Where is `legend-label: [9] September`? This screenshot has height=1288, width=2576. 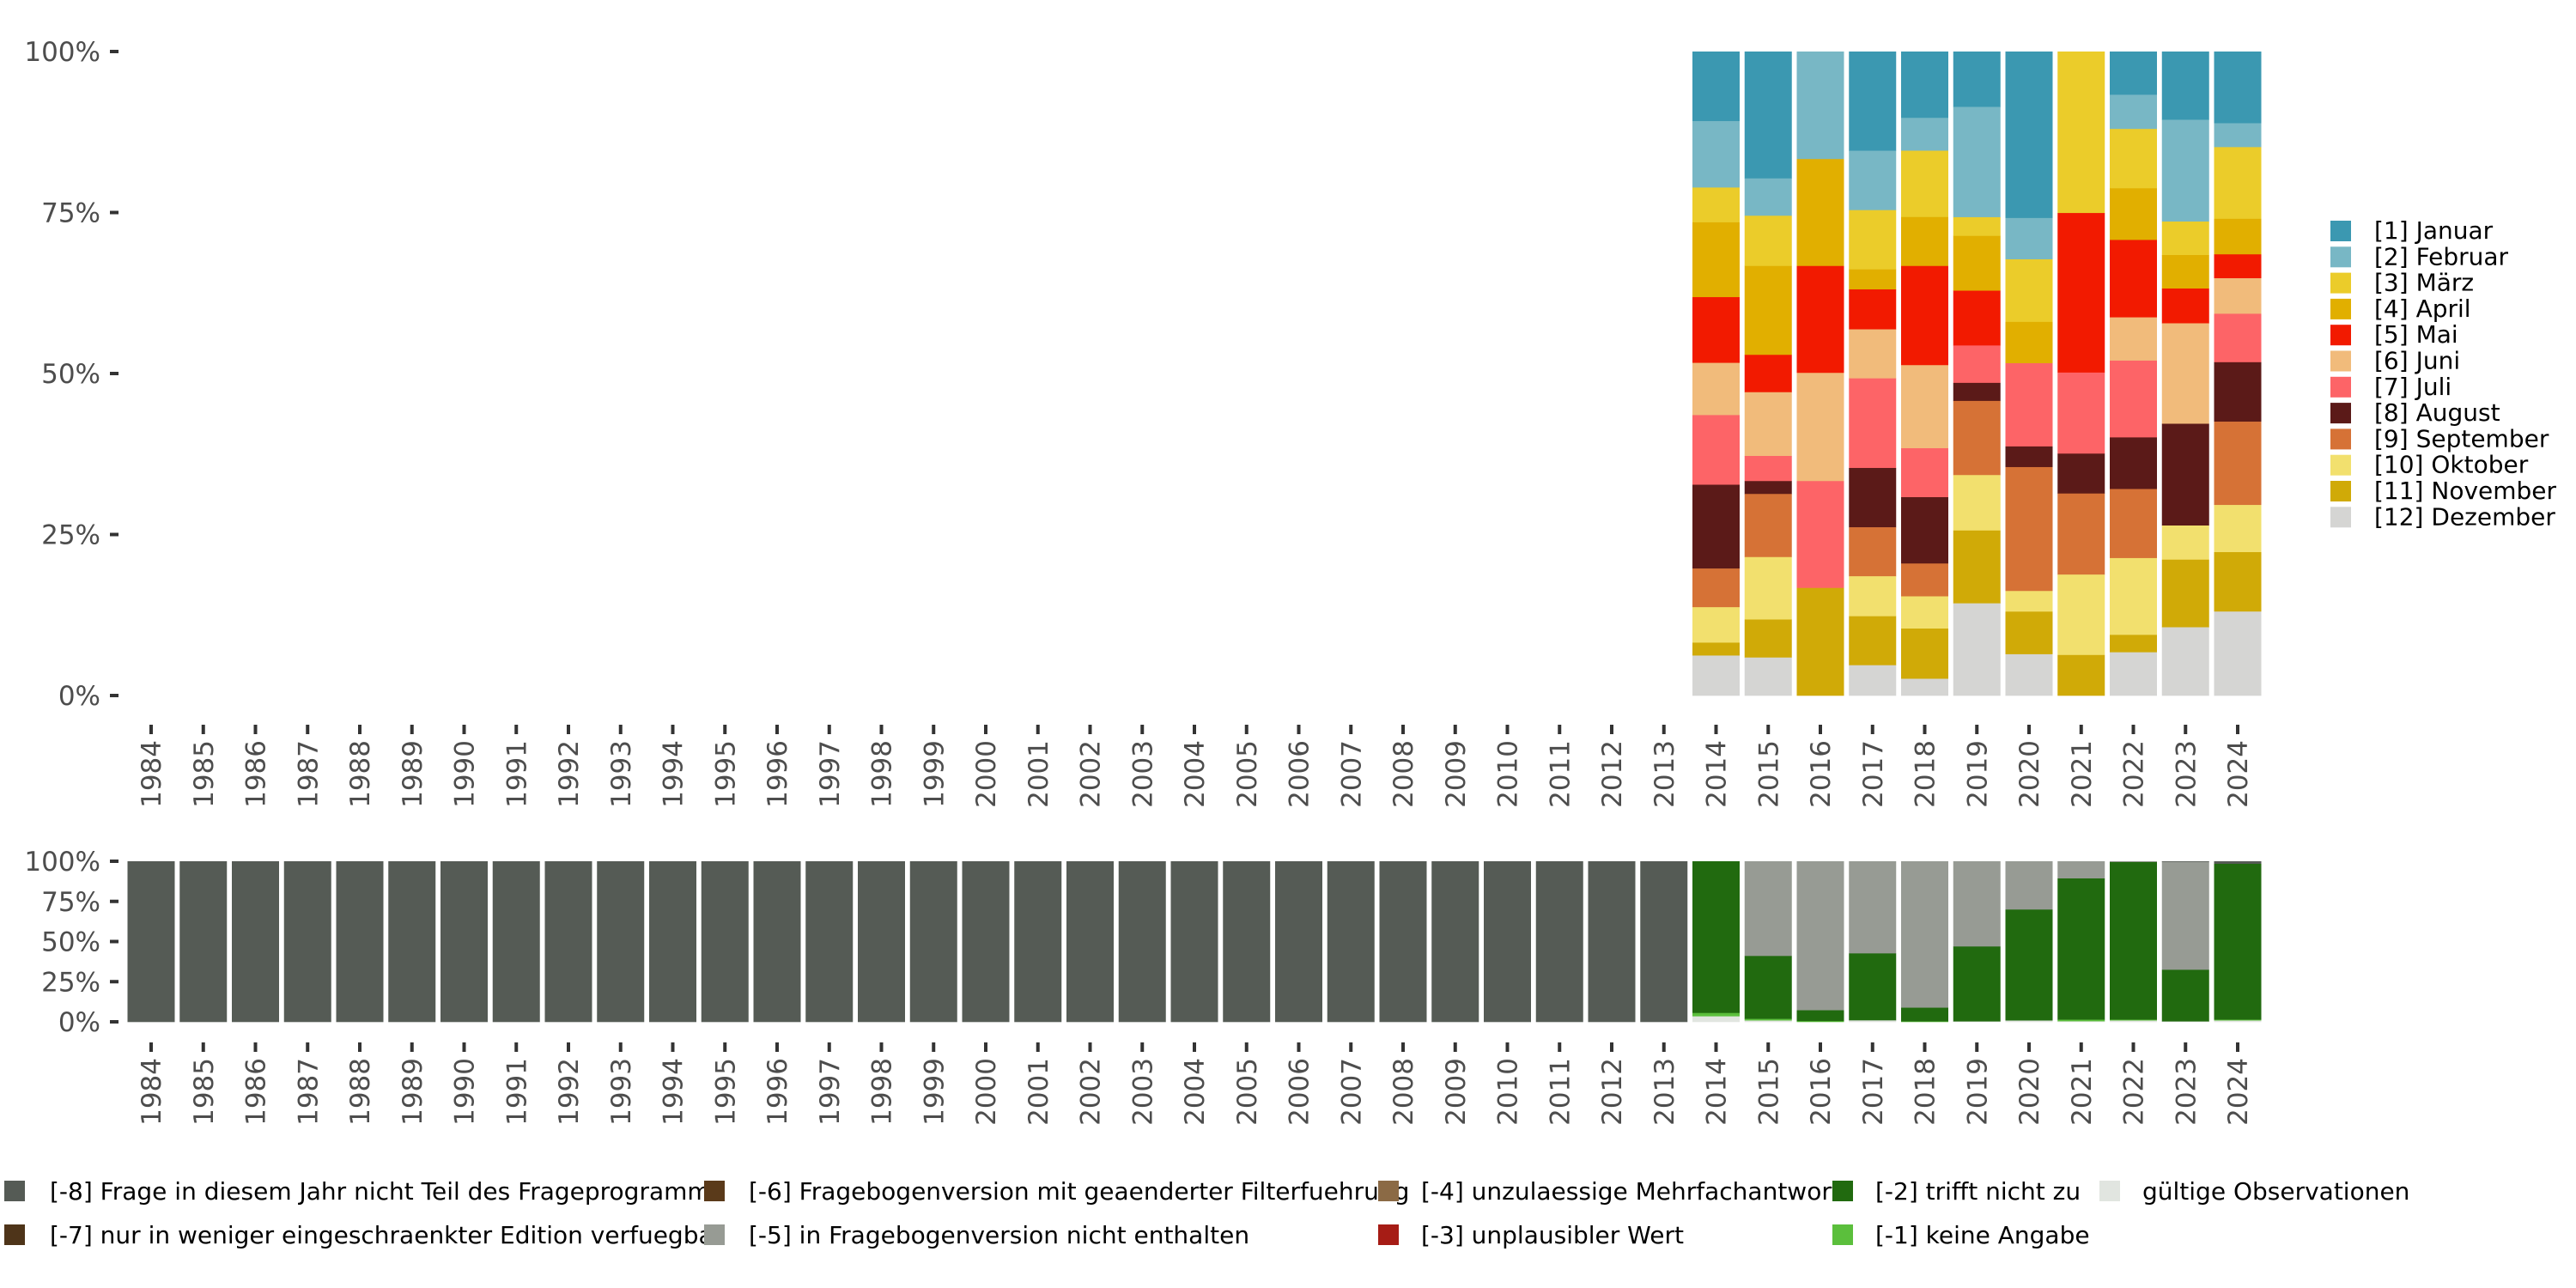
legend-label: [9] September is located at coordinates (2462, 439).